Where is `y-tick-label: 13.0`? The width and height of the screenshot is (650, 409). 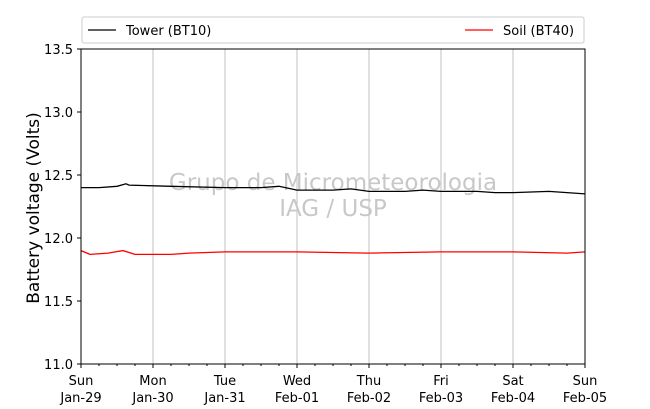
y-tick-label: 13.0 is located at coordinates (58, 113).